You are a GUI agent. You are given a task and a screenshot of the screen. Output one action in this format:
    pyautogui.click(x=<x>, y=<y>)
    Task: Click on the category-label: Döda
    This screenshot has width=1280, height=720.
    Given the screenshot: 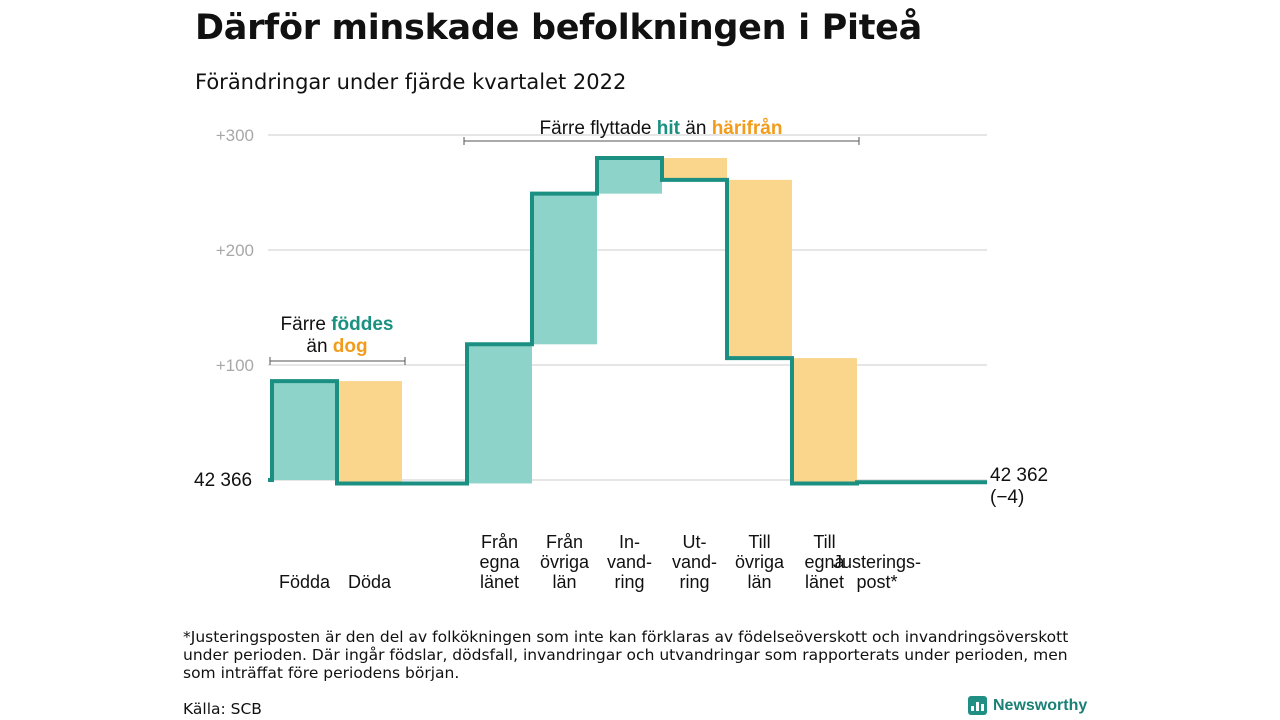 What is the action you would take?
    pyautogui.click(x=370, y=582)
    